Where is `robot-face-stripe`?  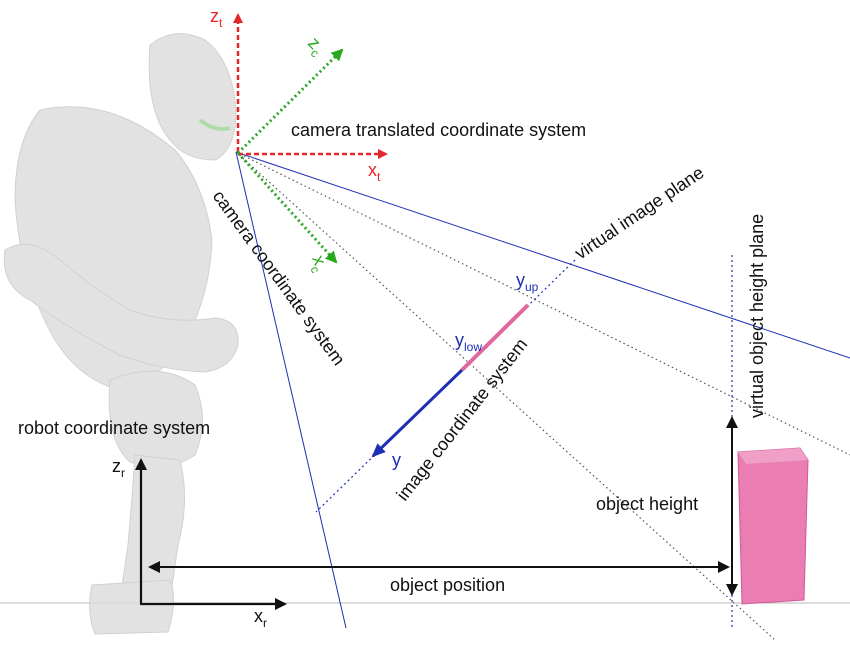 robot-face-stripe is located at coordinates (214, 124).